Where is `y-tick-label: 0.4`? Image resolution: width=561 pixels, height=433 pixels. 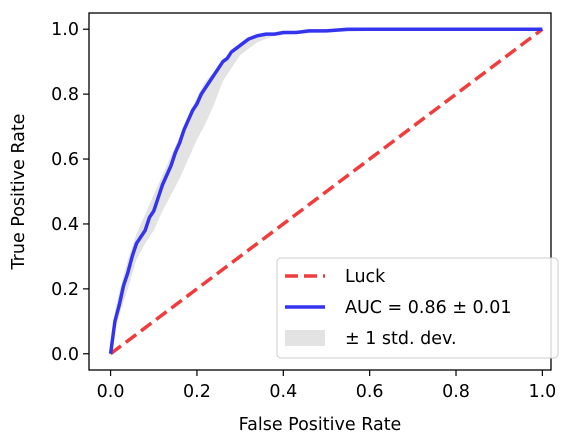 y-tick-label: 0.4 is located at coordinates (65, 225).